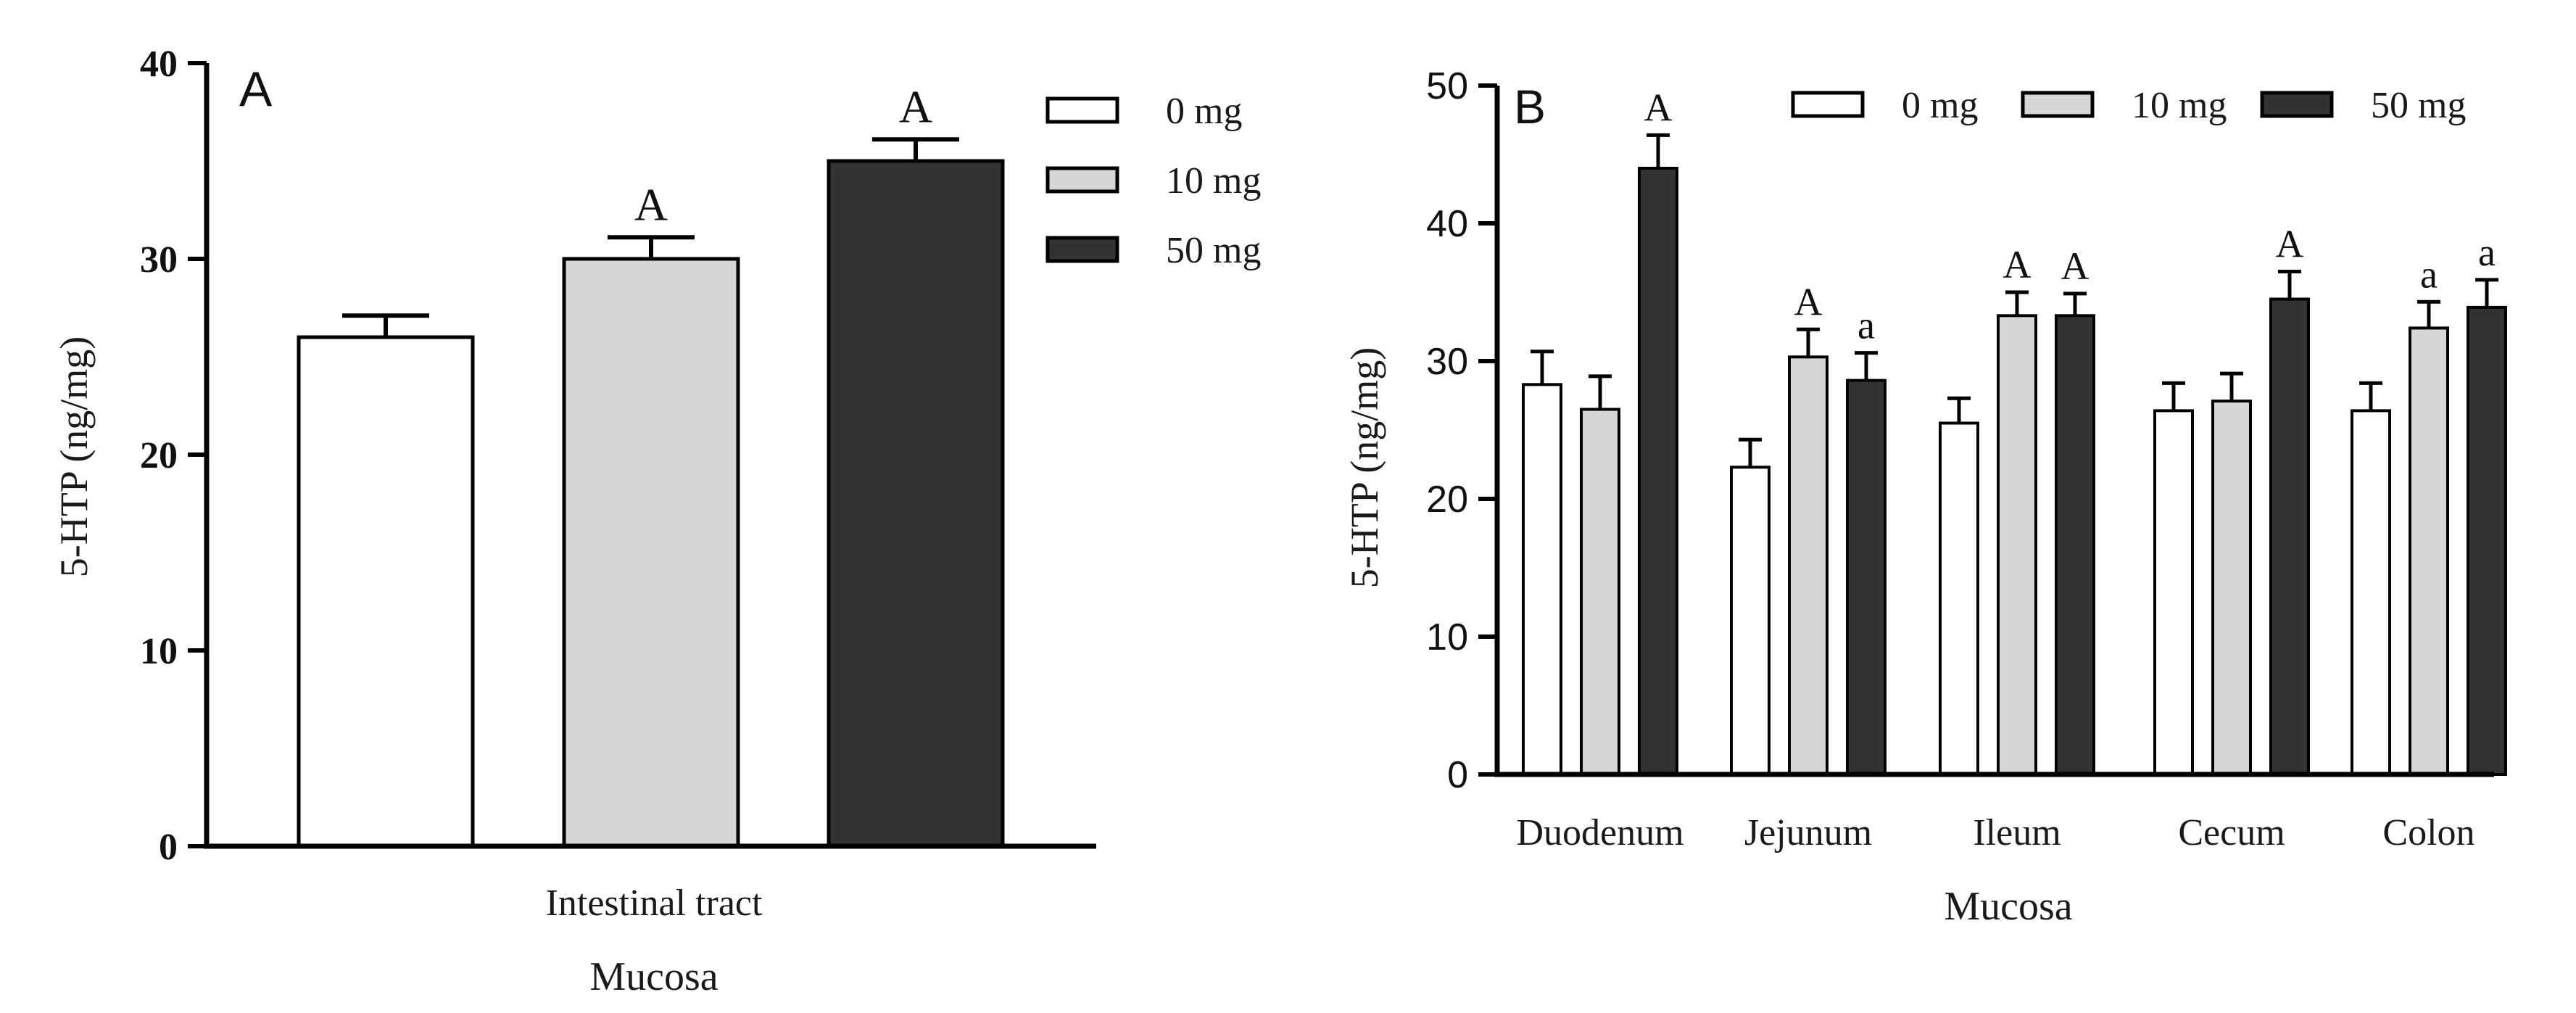  I want to click on bar-group-cecum: A, so click(2232, 500).